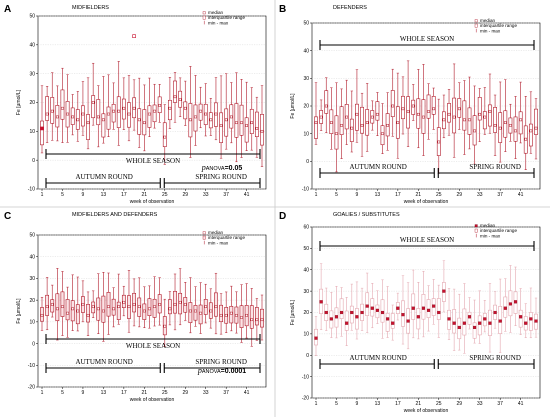 The width and height of the screenshot is (550, 417). What do you see at coordinates (83, 195) in the screenshot?
I see `x-tick-label: 9` at bounding box center [83, 195].